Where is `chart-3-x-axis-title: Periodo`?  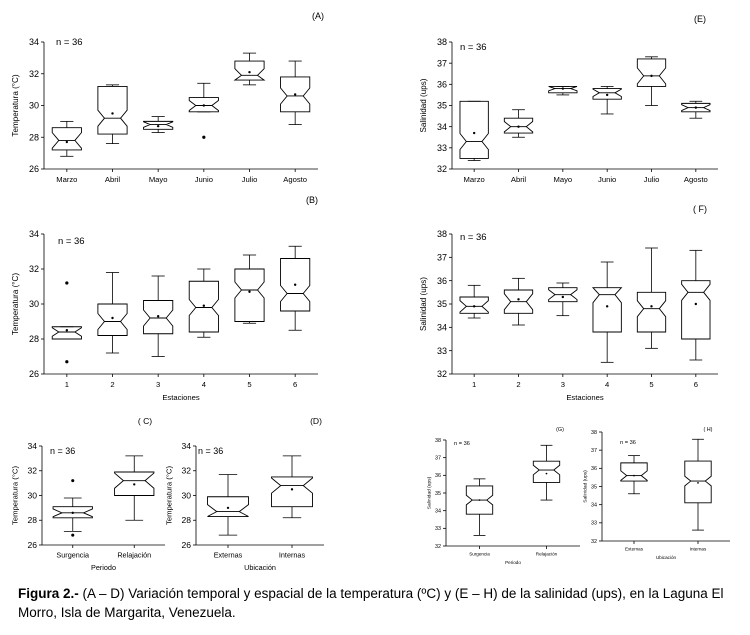
chart-3-x-axis-title: Periodo is located at coordinates (103, 567).